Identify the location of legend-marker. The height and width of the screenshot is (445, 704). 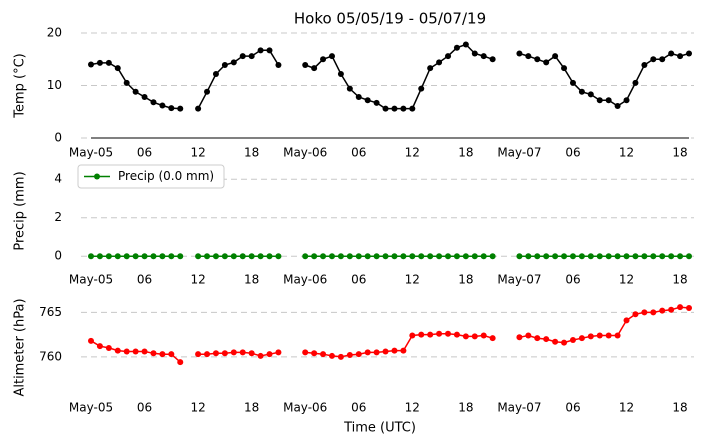
(97, 176).